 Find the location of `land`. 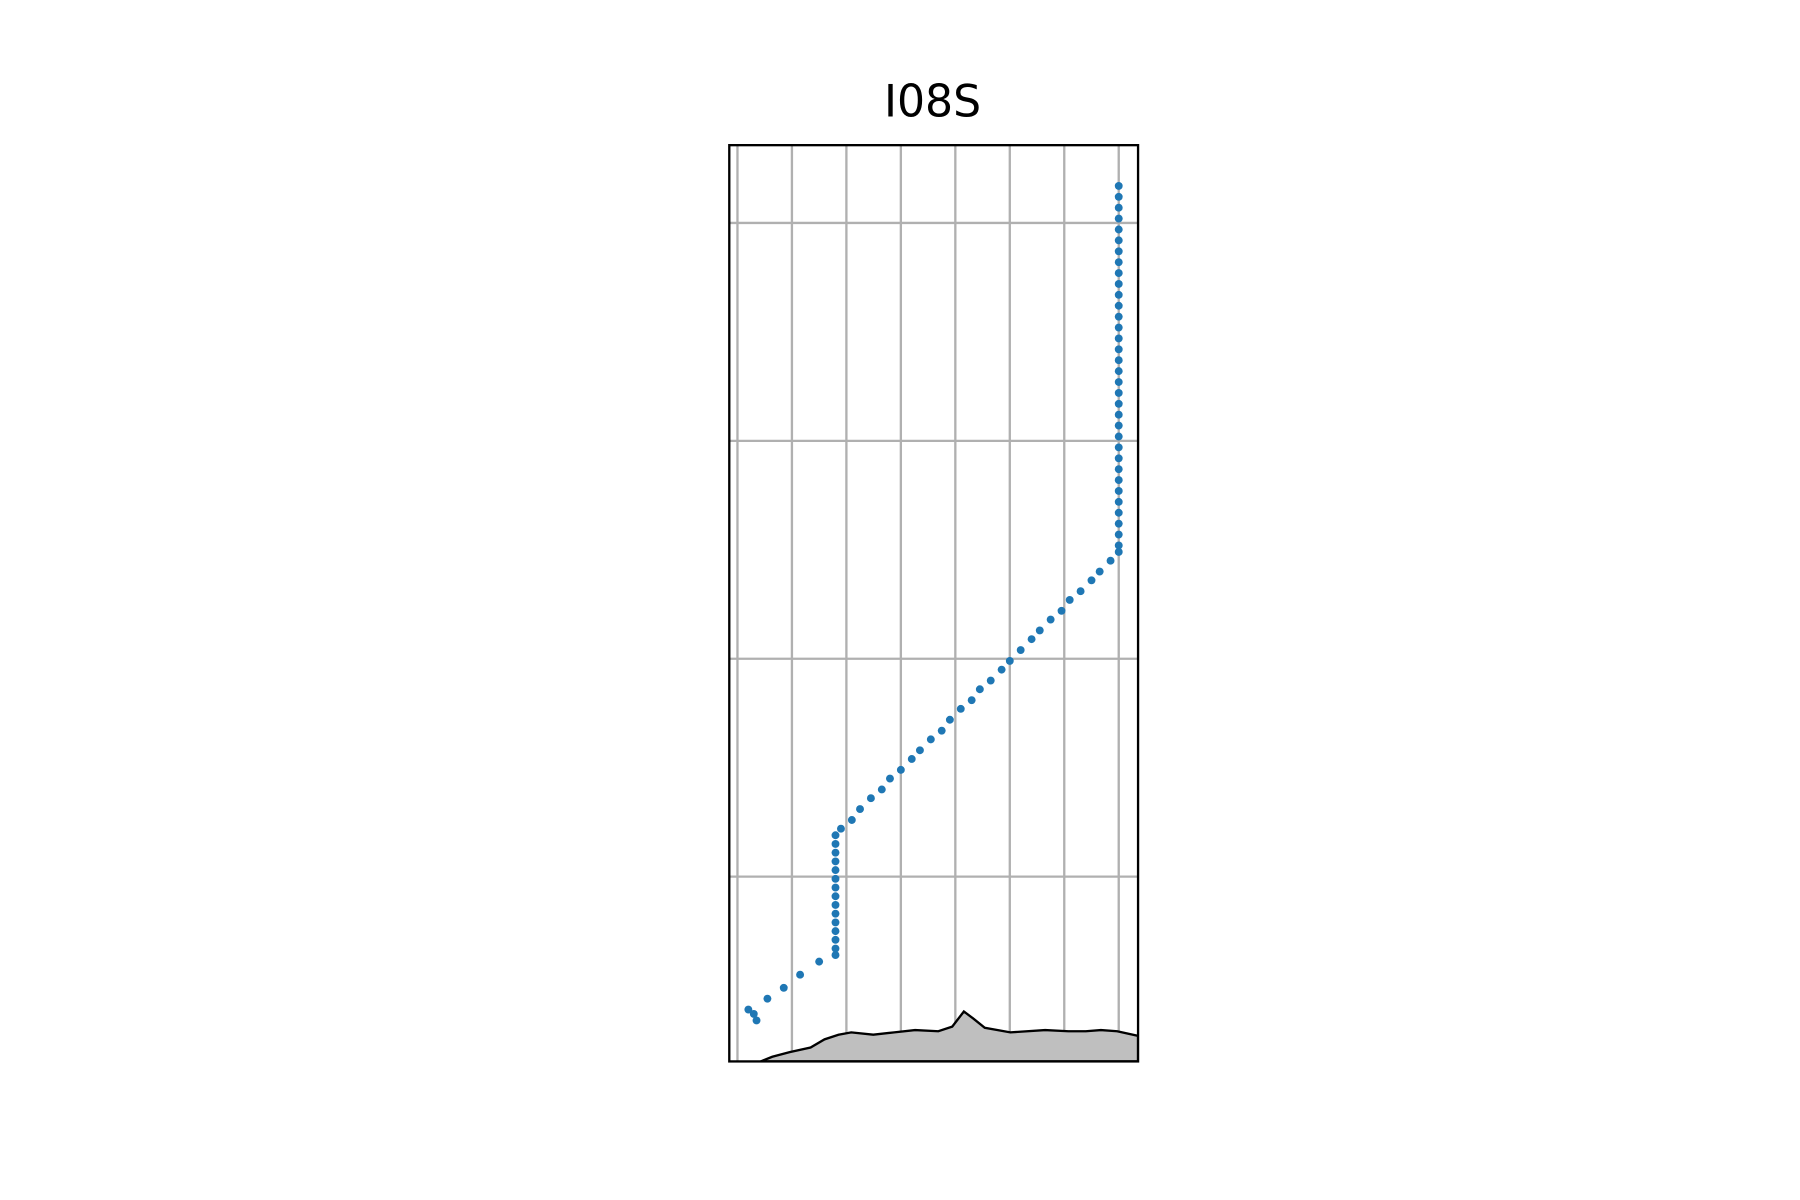

land is located at coordinates (949, 1035).